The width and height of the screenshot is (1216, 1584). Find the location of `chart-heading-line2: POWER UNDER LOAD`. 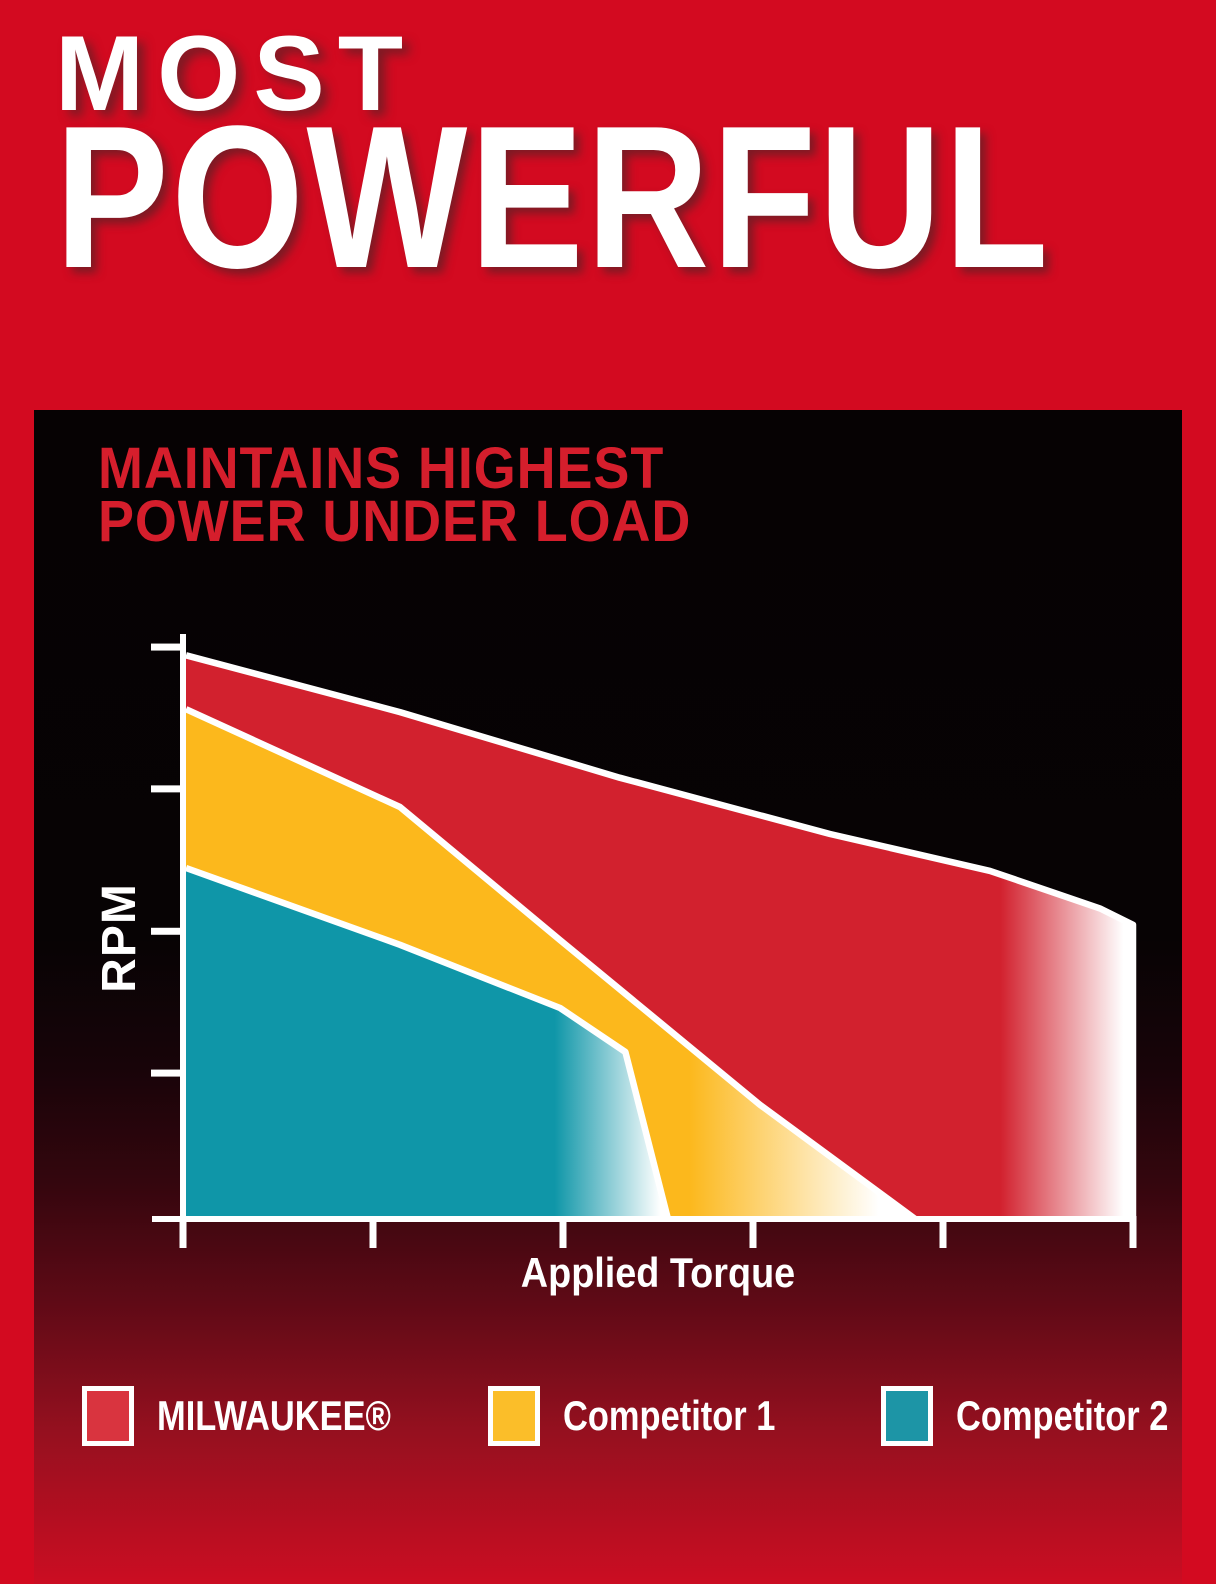

chart-heading-line2: POWER UNDER LOAD is located at coordinates (395, 521).